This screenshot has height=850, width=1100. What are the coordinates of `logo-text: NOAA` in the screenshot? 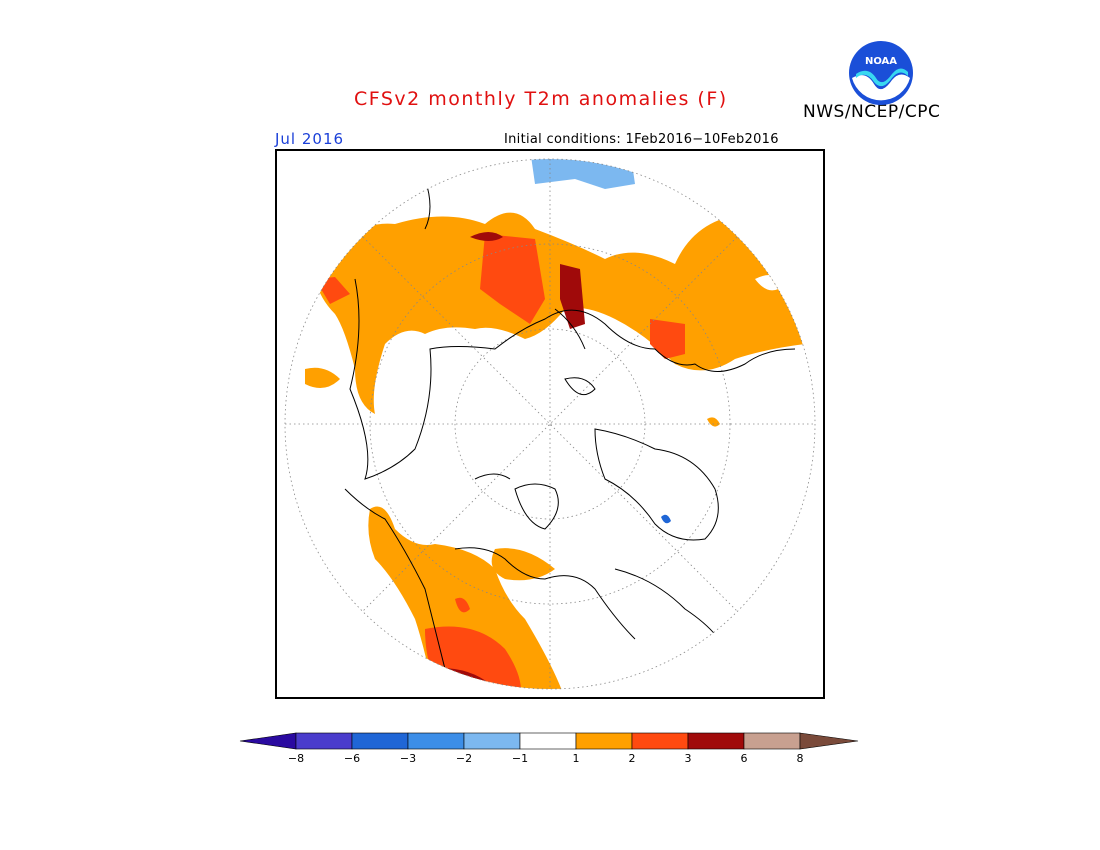 It's located at (881, 61).